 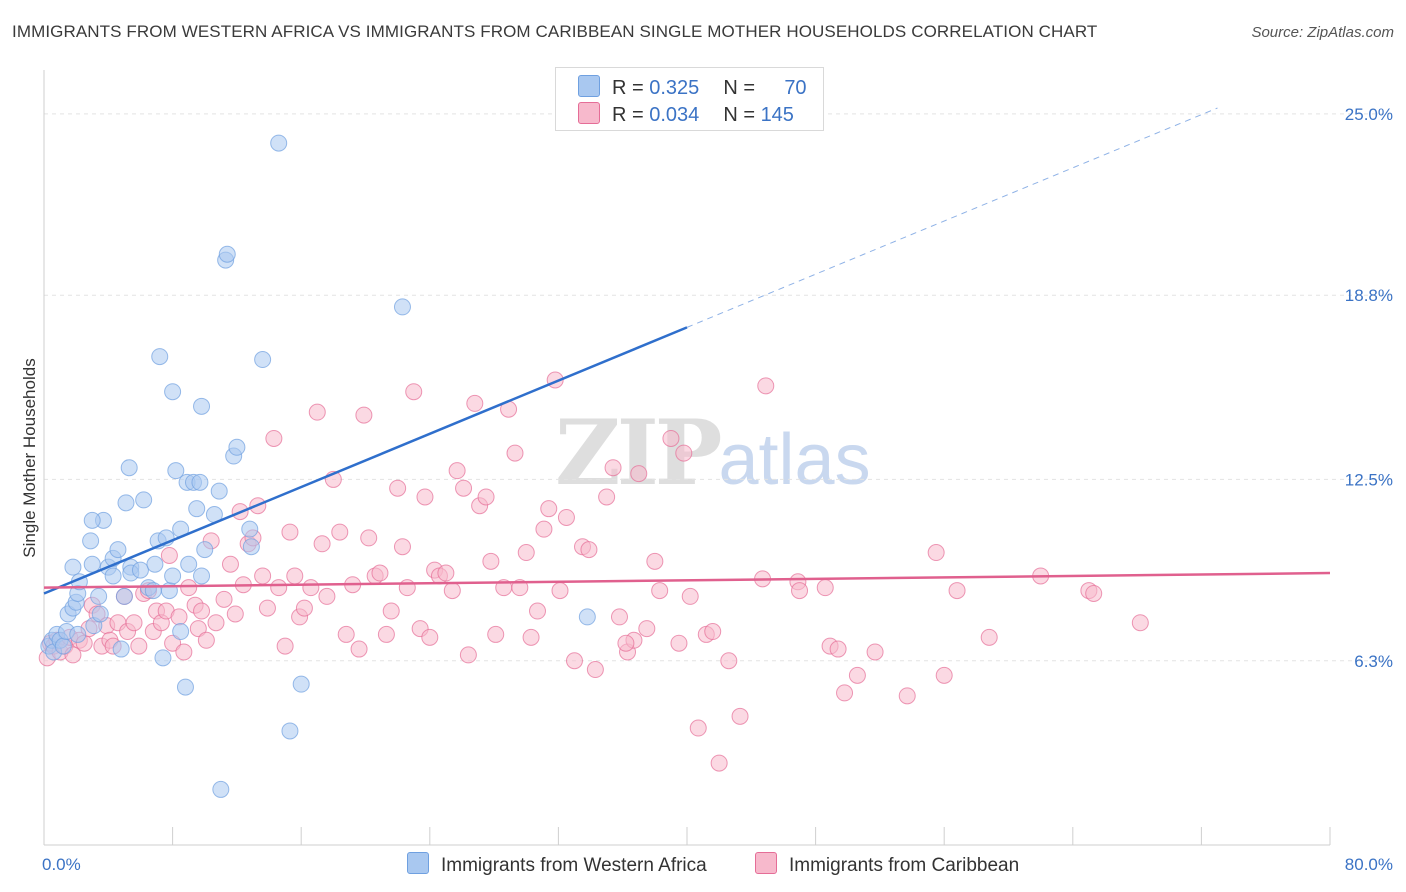 I want to click on watermark-zip: ZIP, so click(x=638, y=453).